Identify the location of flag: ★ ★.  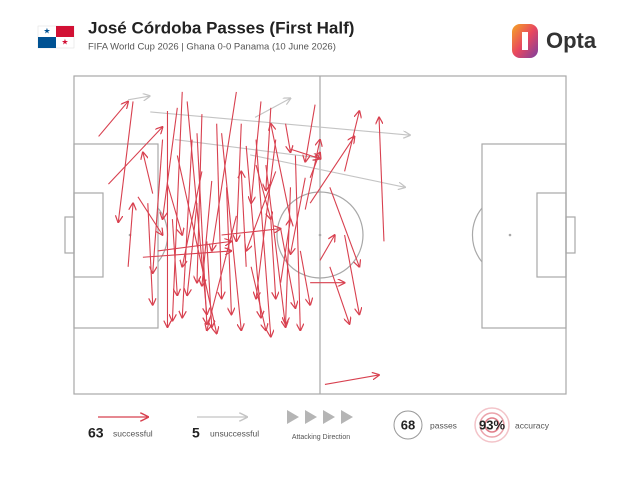
(56, 37).